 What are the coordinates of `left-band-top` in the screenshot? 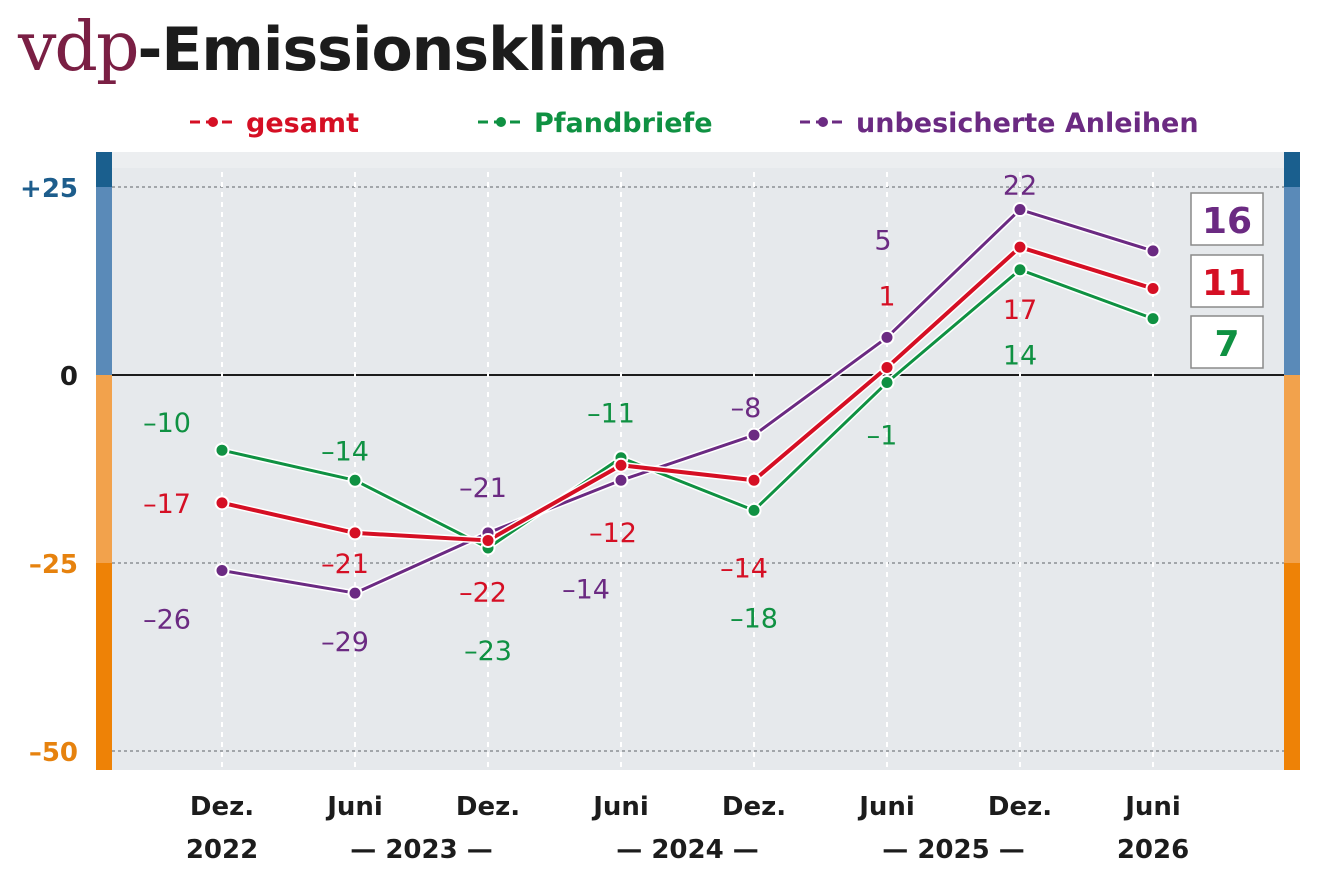 It's located at (104, 169).